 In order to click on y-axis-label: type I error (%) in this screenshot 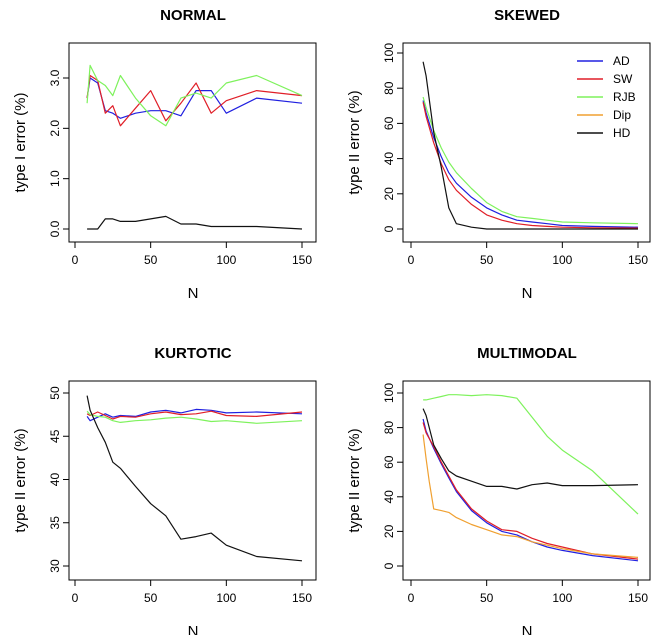, I will do `click(20, 142)`.